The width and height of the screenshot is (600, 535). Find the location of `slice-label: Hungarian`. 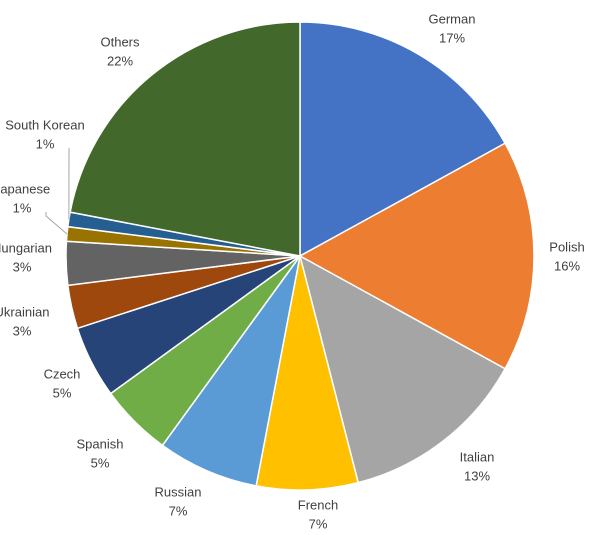

slice-label: Hungarian is located at coordinates (26, 247).